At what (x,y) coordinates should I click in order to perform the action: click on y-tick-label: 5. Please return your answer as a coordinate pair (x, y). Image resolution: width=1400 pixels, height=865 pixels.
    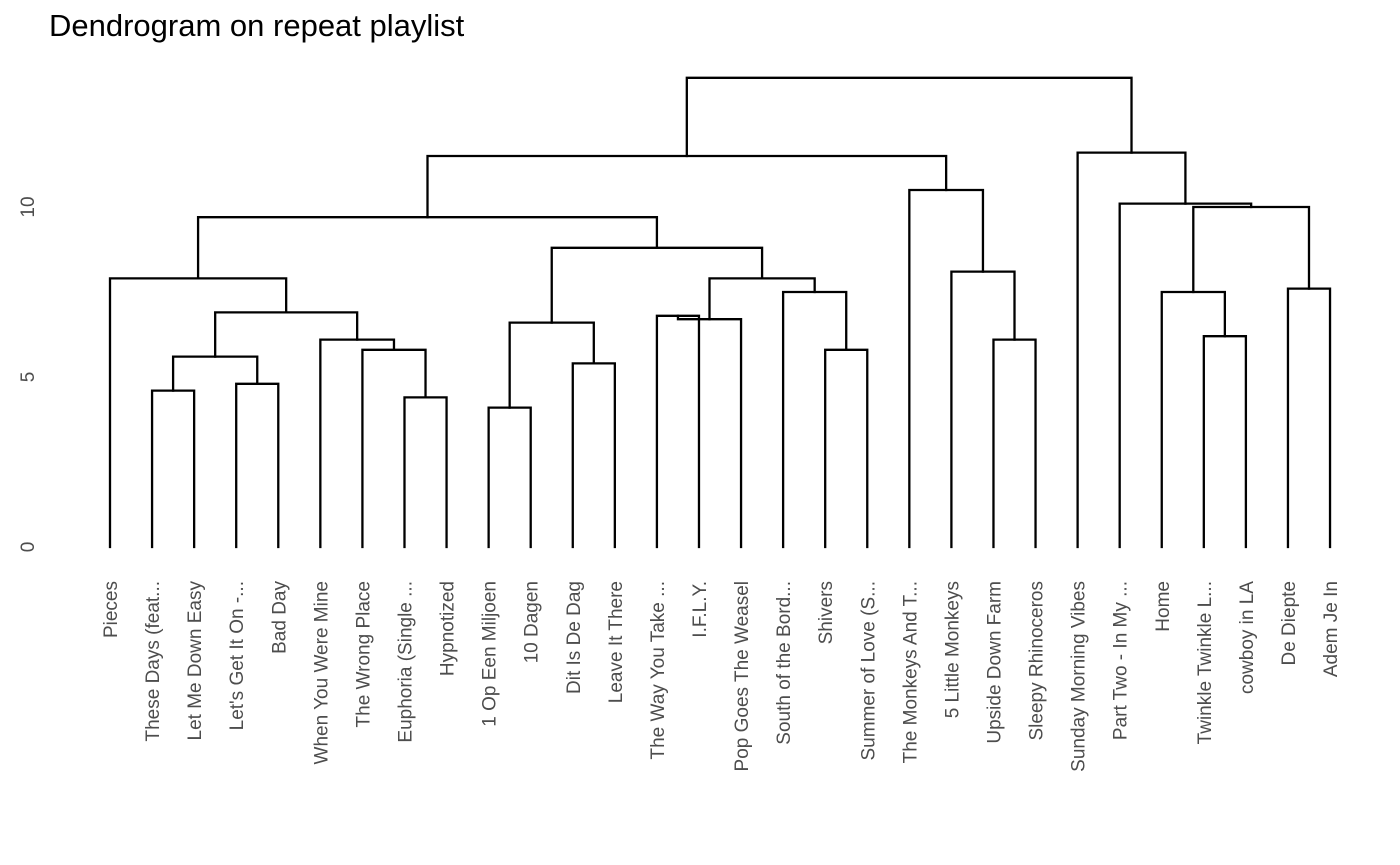
    Looking at the image, I should click on (28, 377).